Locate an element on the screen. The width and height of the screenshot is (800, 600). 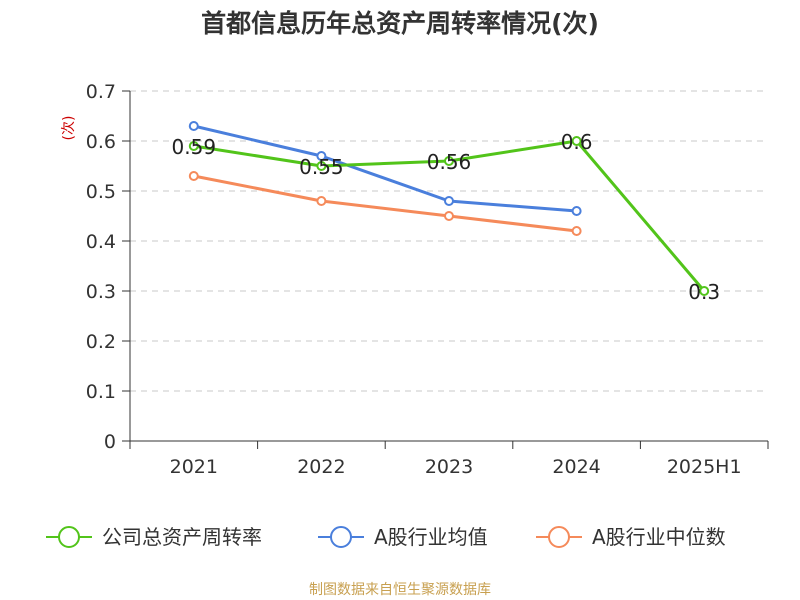
x-tick-label: 2024 is located at coordinates (576, 467).